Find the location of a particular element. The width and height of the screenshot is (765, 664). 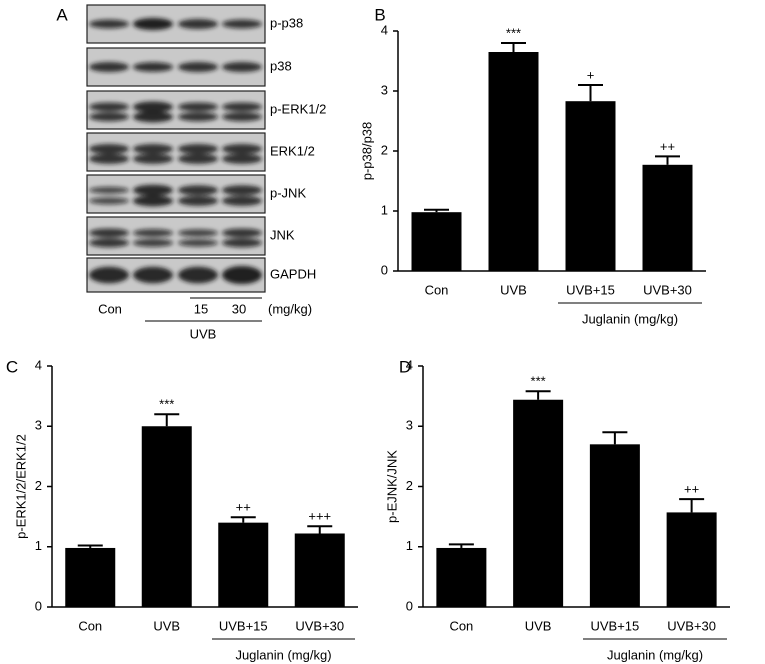

y-axis-label: p-p38/p38 is located at coordinates (366, 151).